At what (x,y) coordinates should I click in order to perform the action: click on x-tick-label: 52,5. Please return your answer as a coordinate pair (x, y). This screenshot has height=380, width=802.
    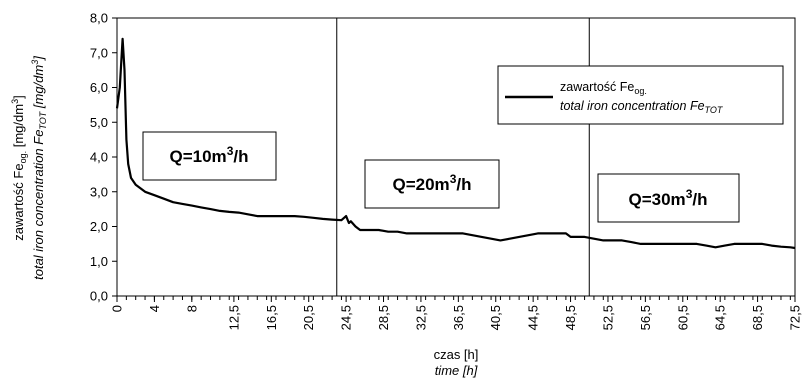
    Looking at the image, I should click on (607, 317).